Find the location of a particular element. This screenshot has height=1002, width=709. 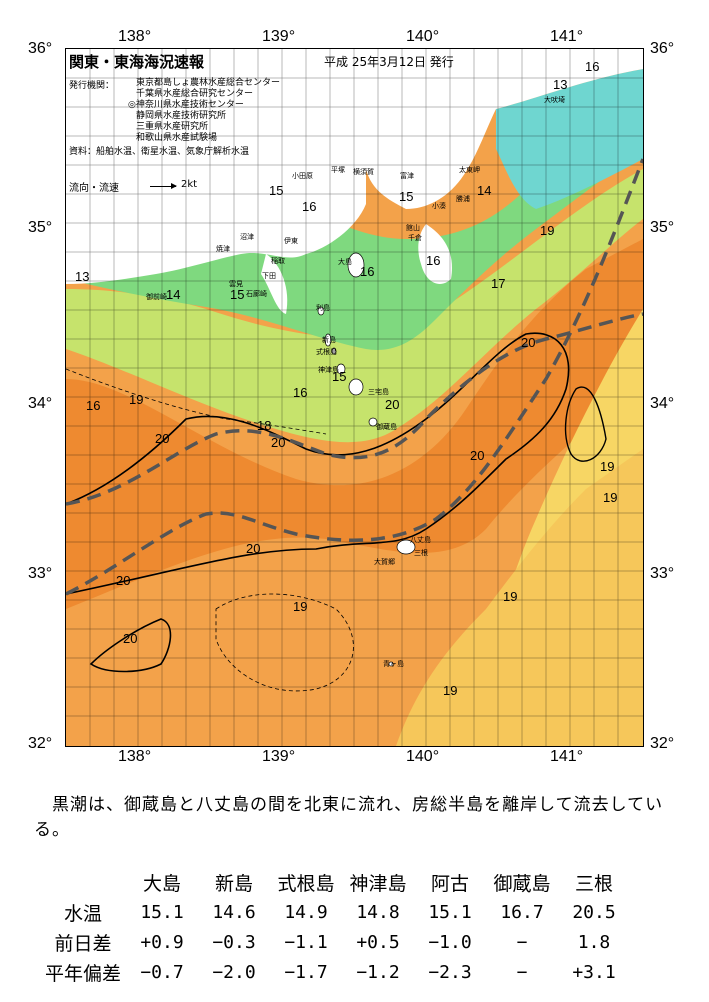

place-label: 石廊崎 is located at coordinates (256, 294).